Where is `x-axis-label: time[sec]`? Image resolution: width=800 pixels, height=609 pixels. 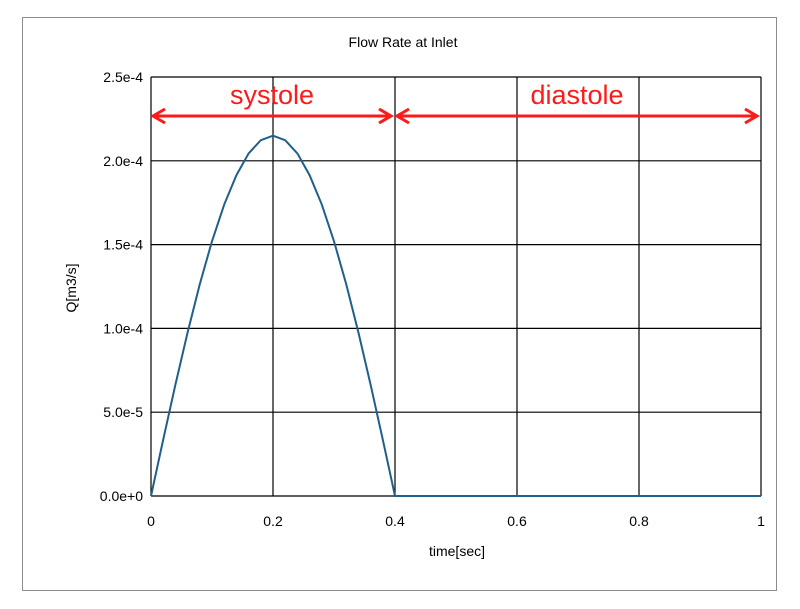
x-axis-label: time[sec] is located at coordinates (457, 551).